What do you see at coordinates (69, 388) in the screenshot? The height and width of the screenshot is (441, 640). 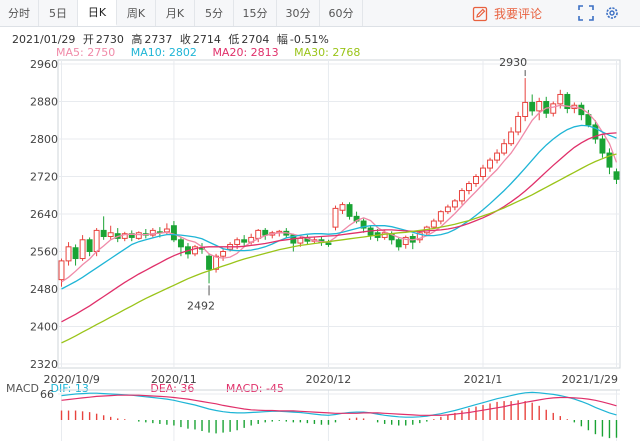 I see `dif-legend: DIF: 13` at bounding box center [69, 388].